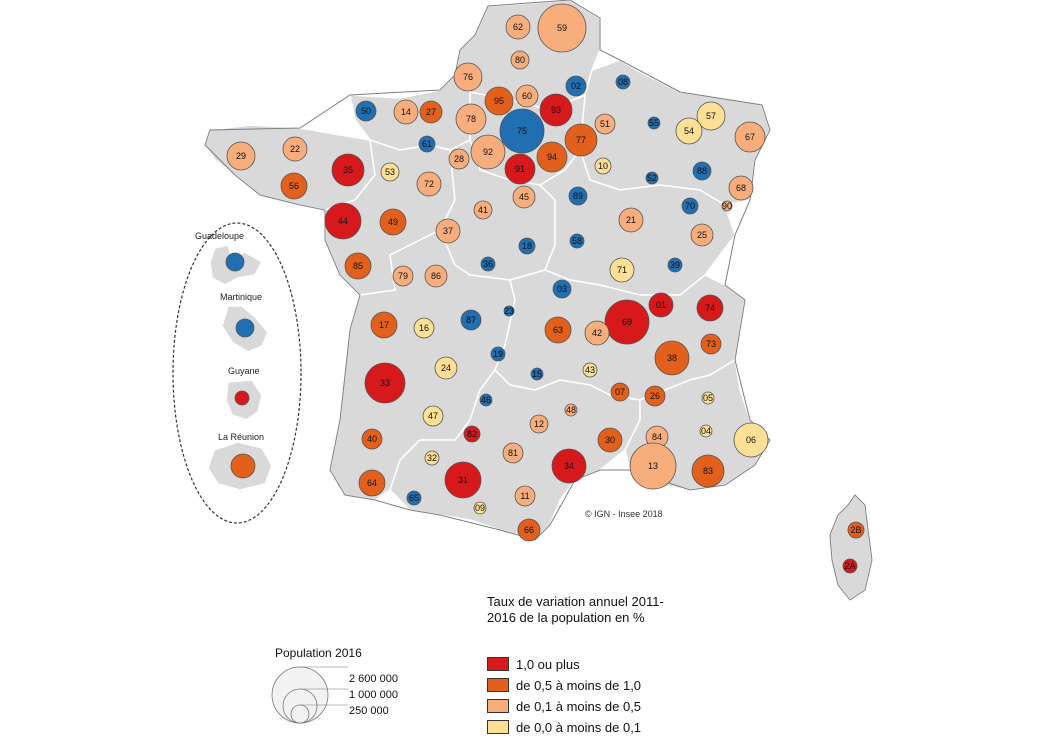 This screenshot has width=1040, height=740. What do you see at coordinates (309, 695) in the screenshot?
I see `population-legend-circles` at bounding box center [309, 695].